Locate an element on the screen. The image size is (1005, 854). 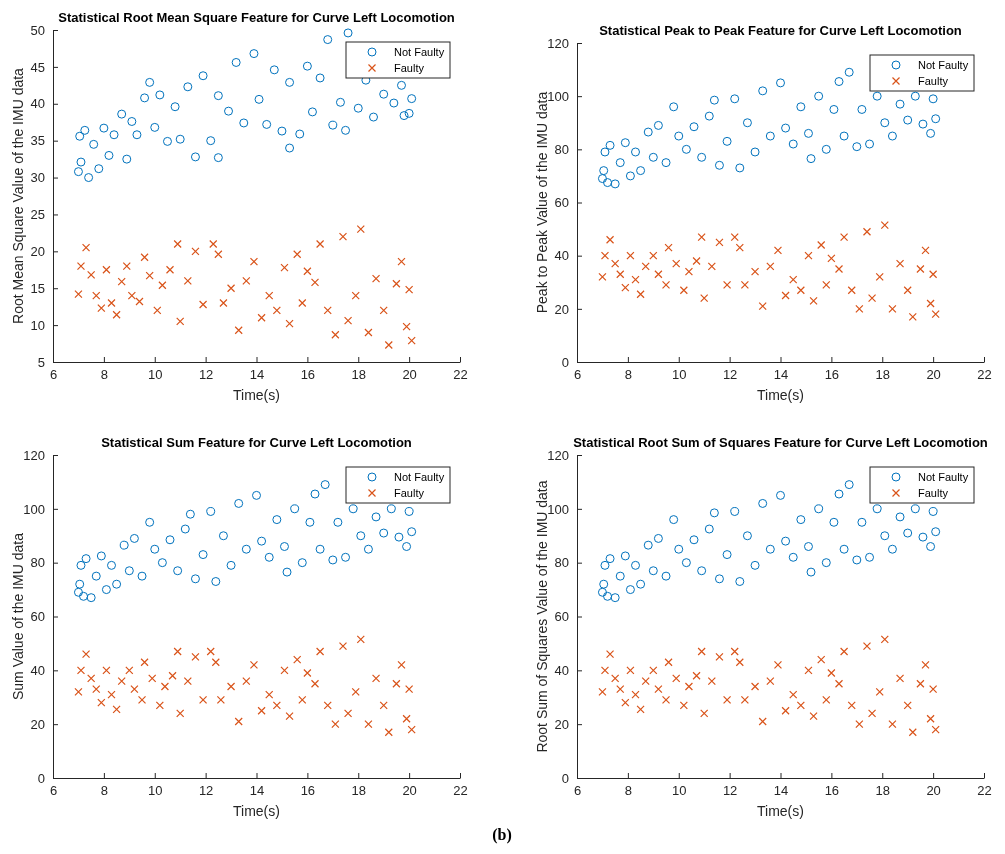
x-tick-label: 14 is located at coordinates (257, 375).